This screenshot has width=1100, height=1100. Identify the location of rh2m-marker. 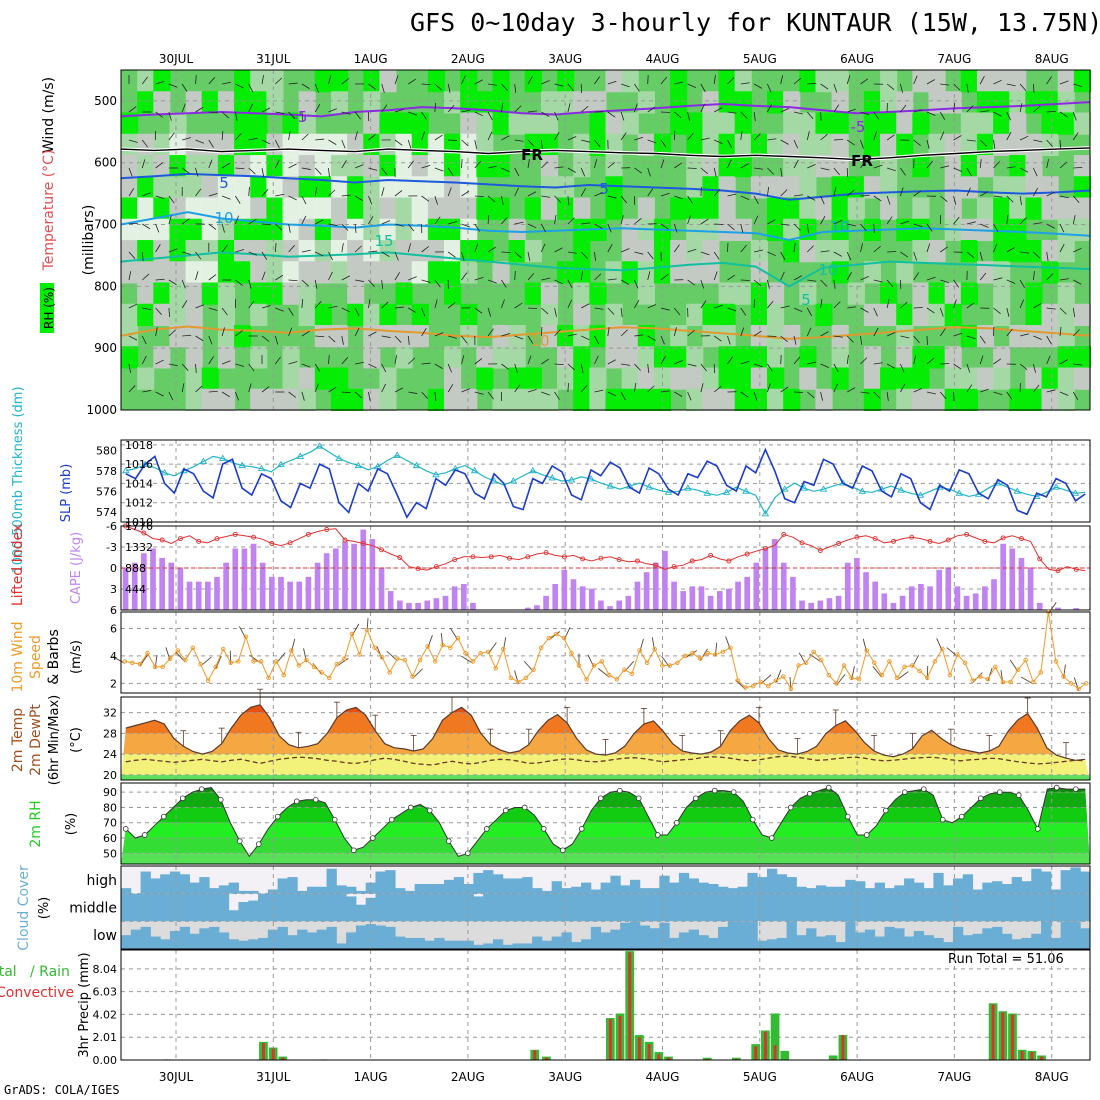
(372, 838).